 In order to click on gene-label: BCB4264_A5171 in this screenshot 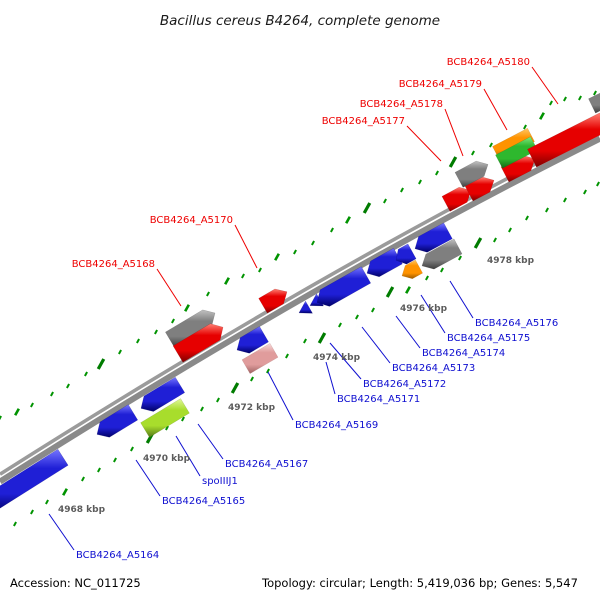, I will do `click(378, 399)`.